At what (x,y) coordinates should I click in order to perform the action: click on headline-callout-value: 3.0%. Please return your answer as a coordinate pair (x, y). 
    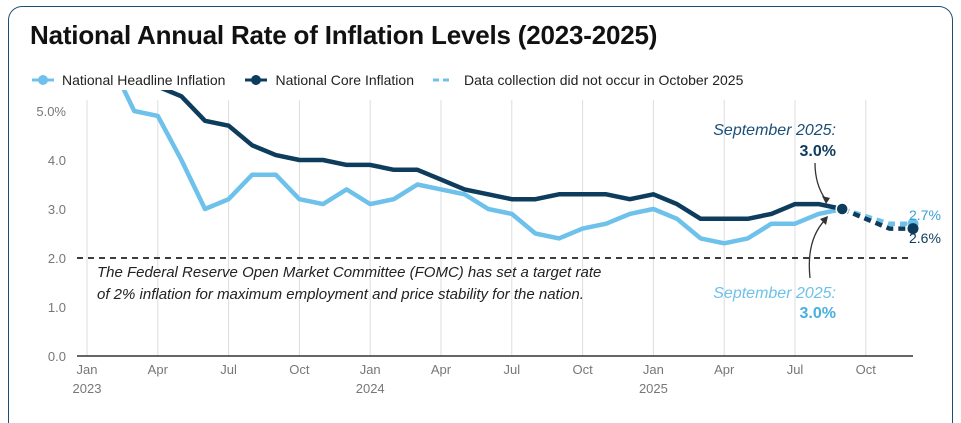
    Looking at the image, I should click on (818, 313).